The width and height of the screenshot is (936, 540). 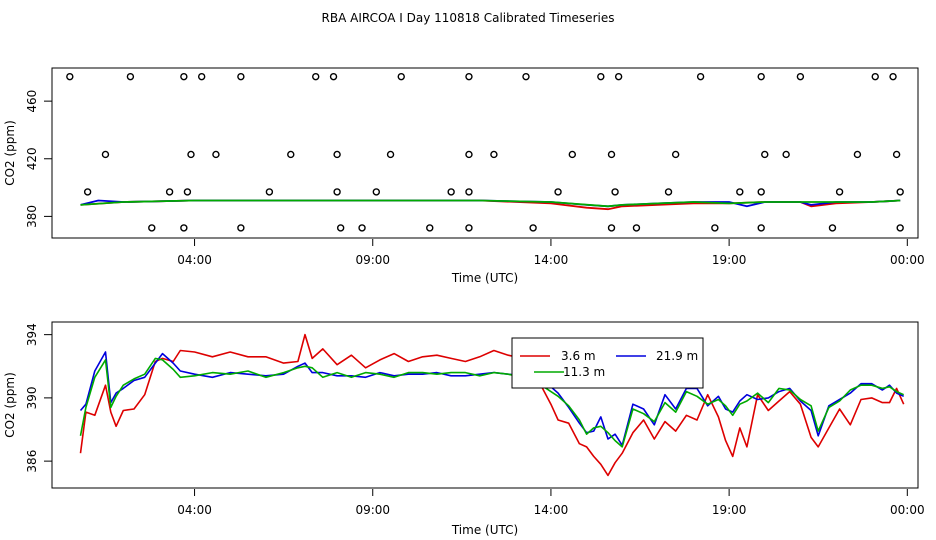 I want to click on top-x-tick-label: 00:00, so click(x=907, y=260).